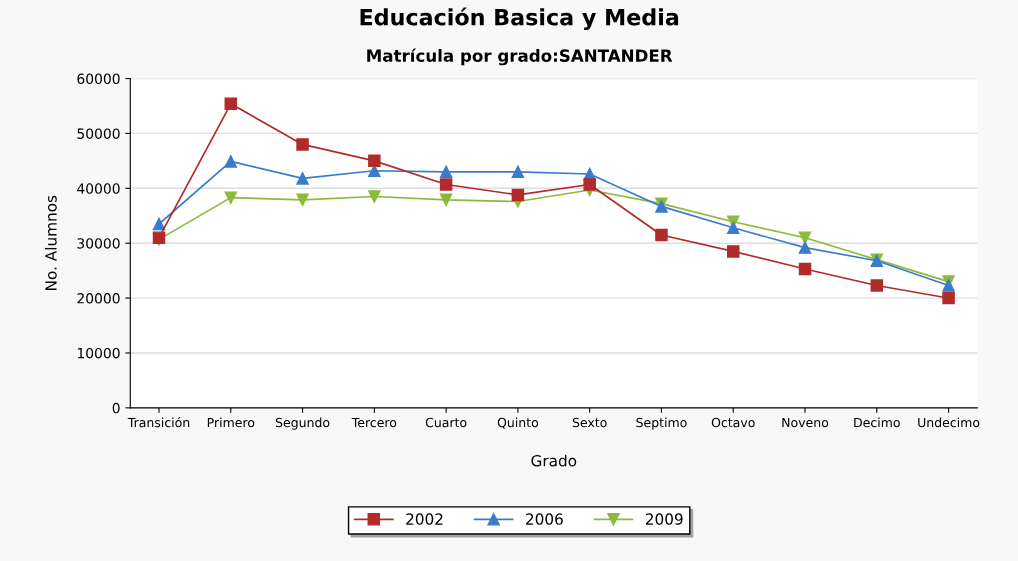 This screenshot has width=1018, height=561. Describe the element at coordinates (805, 422) in the screenshot. I see `x-tick-label: Noveno` at that location.